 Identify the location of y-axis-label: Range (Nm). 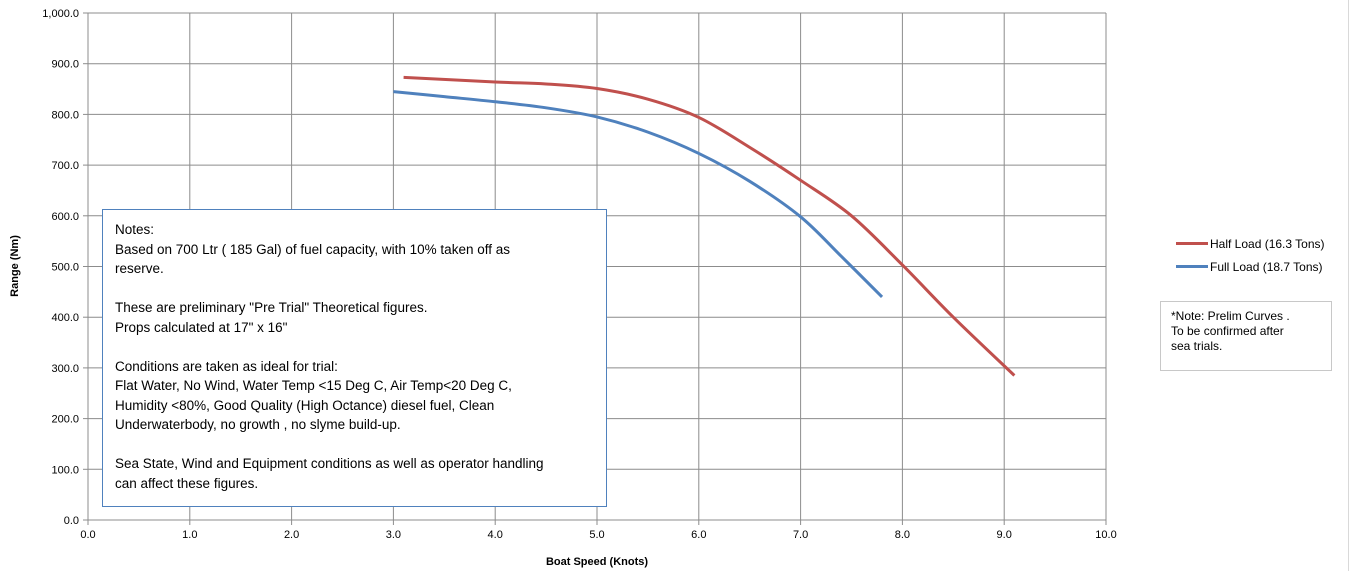
(15, 266).